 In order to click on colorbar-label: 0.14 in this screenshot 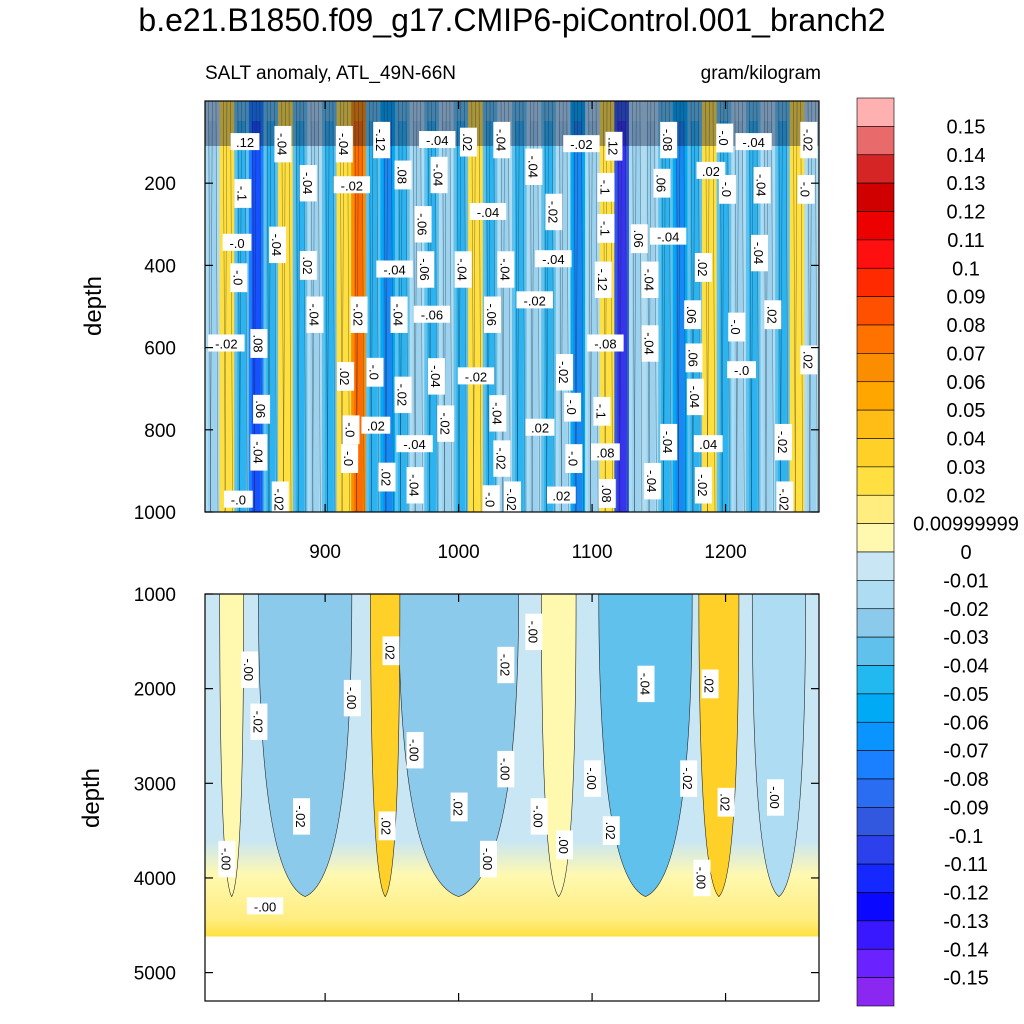, I will do `click(966, 156)`.